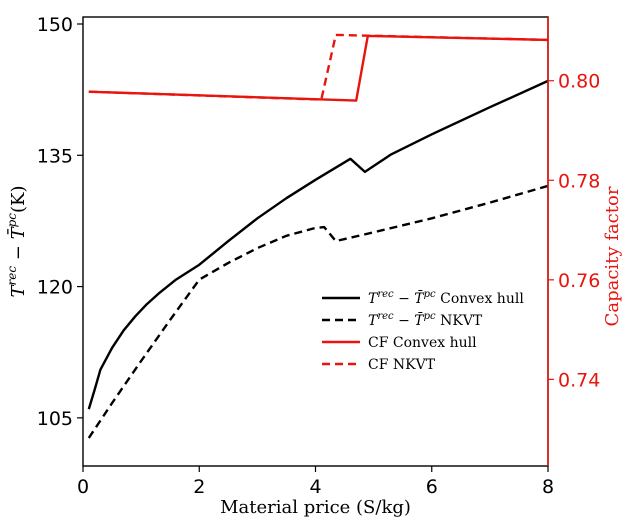  I want to click on y-right-tick-label: 0.78, so click(579, 181).